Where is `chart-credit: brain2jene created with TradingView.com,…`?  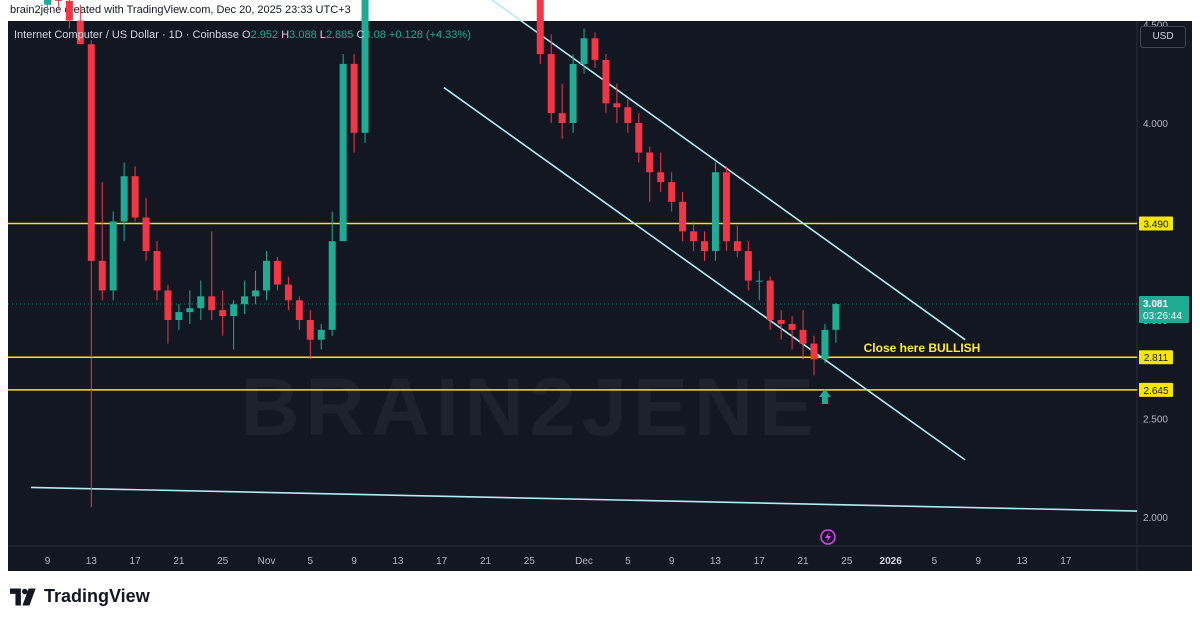 chart-credit: brain2jene created with TradingView.com,… is located at coordinates (180, 10).